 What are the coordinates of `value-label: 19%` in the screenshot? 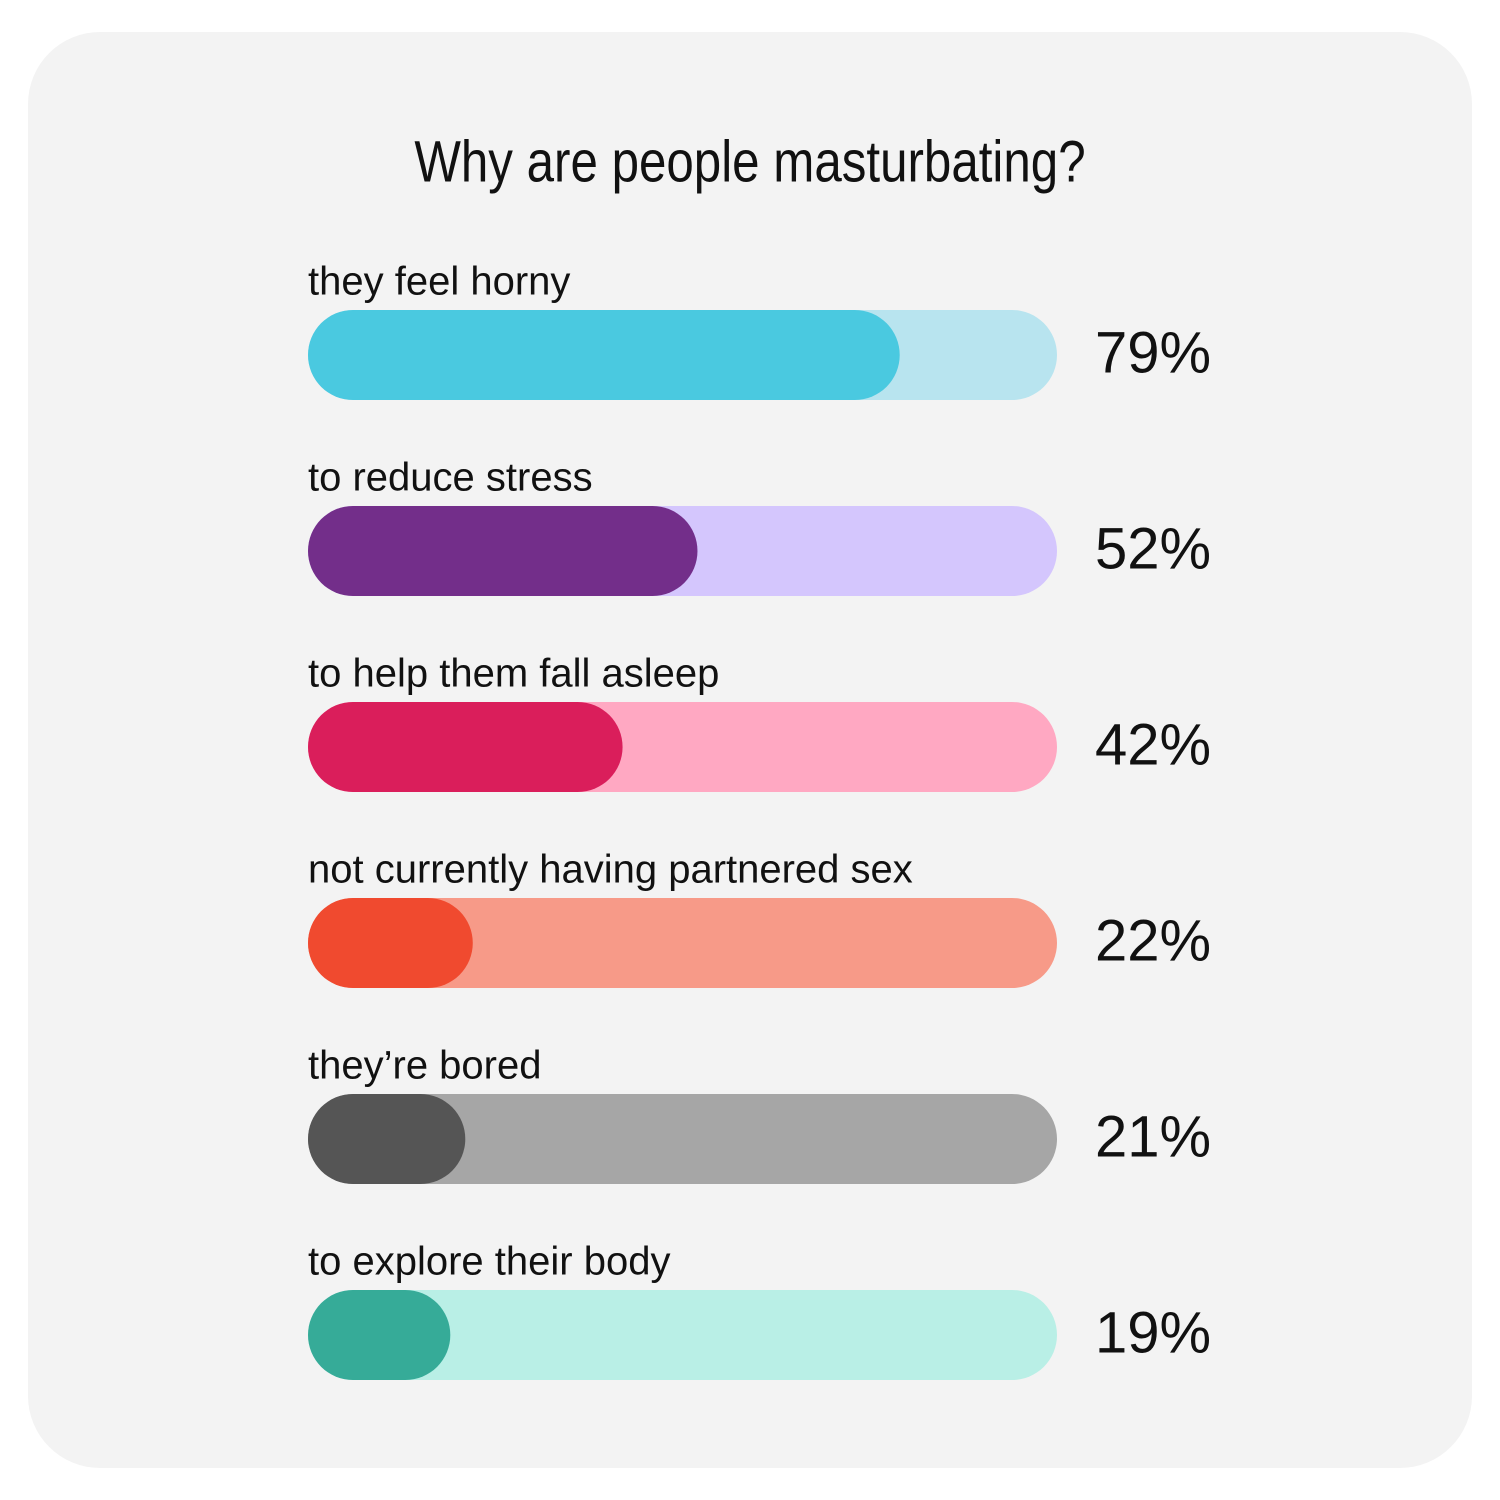 It's located at (1153, 1332).